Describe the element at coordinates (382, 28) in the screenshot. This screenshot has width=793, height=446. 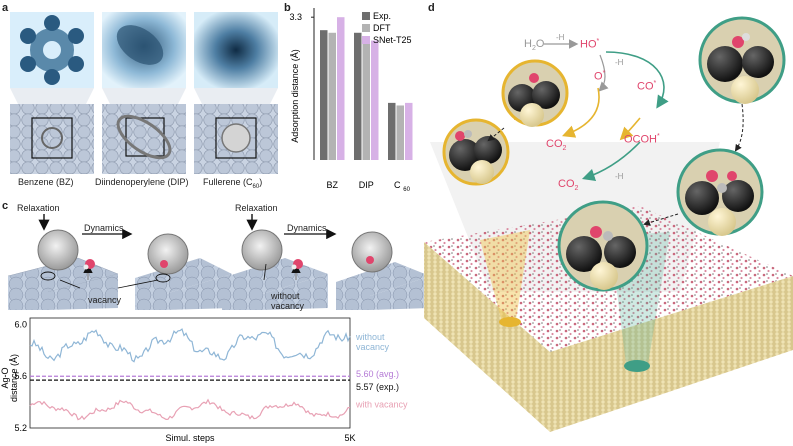
I see `legend-label-1: DFT` at that location.